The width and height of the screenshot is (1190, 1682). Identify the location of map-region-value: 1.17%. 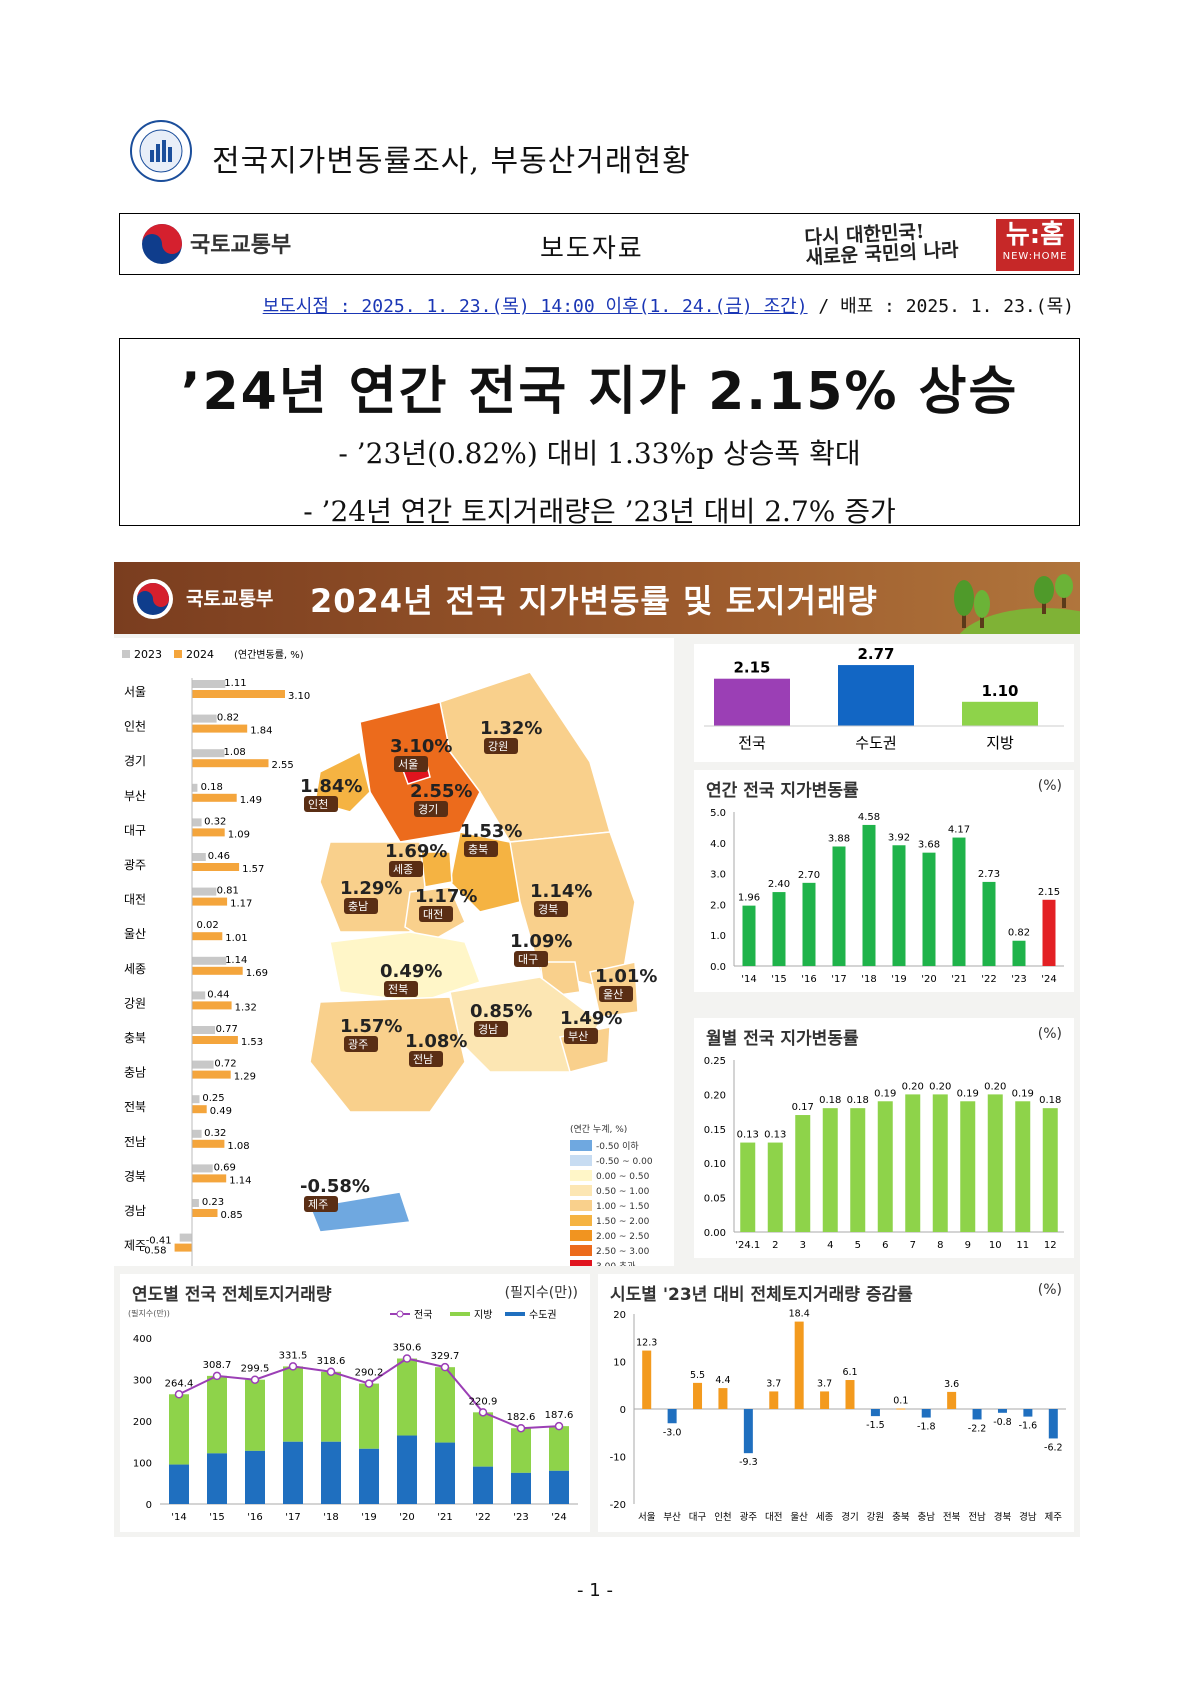
(446, 896).